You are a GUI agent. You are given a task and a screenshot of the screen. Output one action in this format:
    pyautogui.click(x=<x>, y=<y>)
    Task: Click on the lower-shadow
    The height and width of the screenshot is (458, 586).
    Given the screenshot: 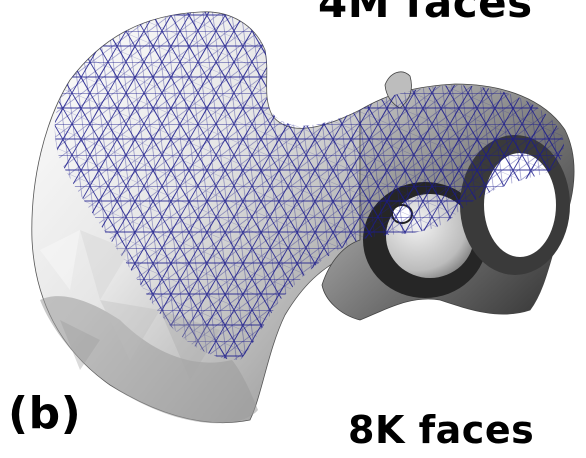 What is the action you would take?
    pyautogui.click(x=149, y=360)
    